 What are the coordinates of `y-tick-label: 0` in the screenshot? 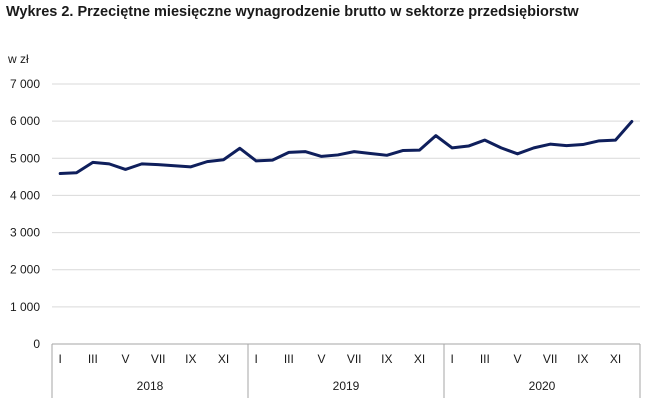 It's located at (36, 344).